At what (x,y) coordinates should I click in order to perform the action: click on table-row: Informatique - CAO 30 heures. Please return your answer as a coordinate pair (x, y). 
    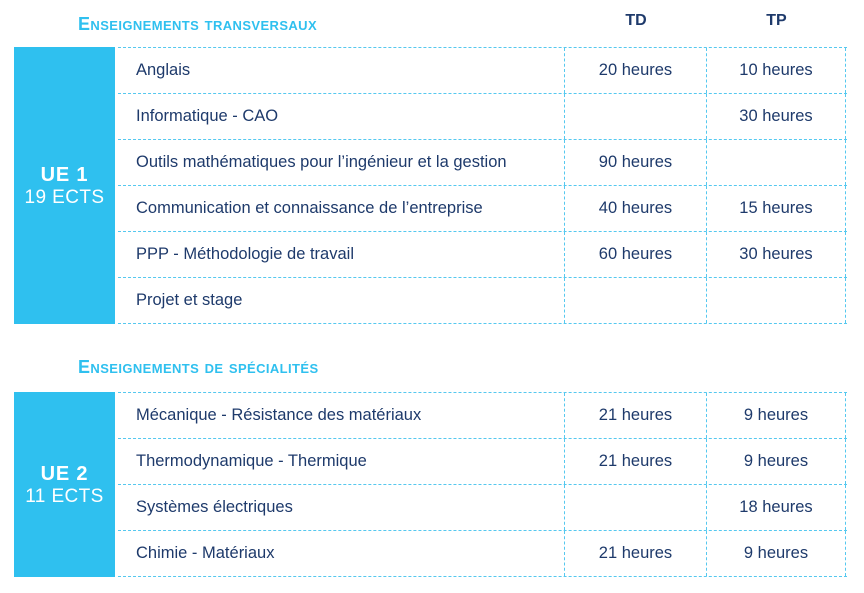
    Looking at the image, I should click on (482, 117).